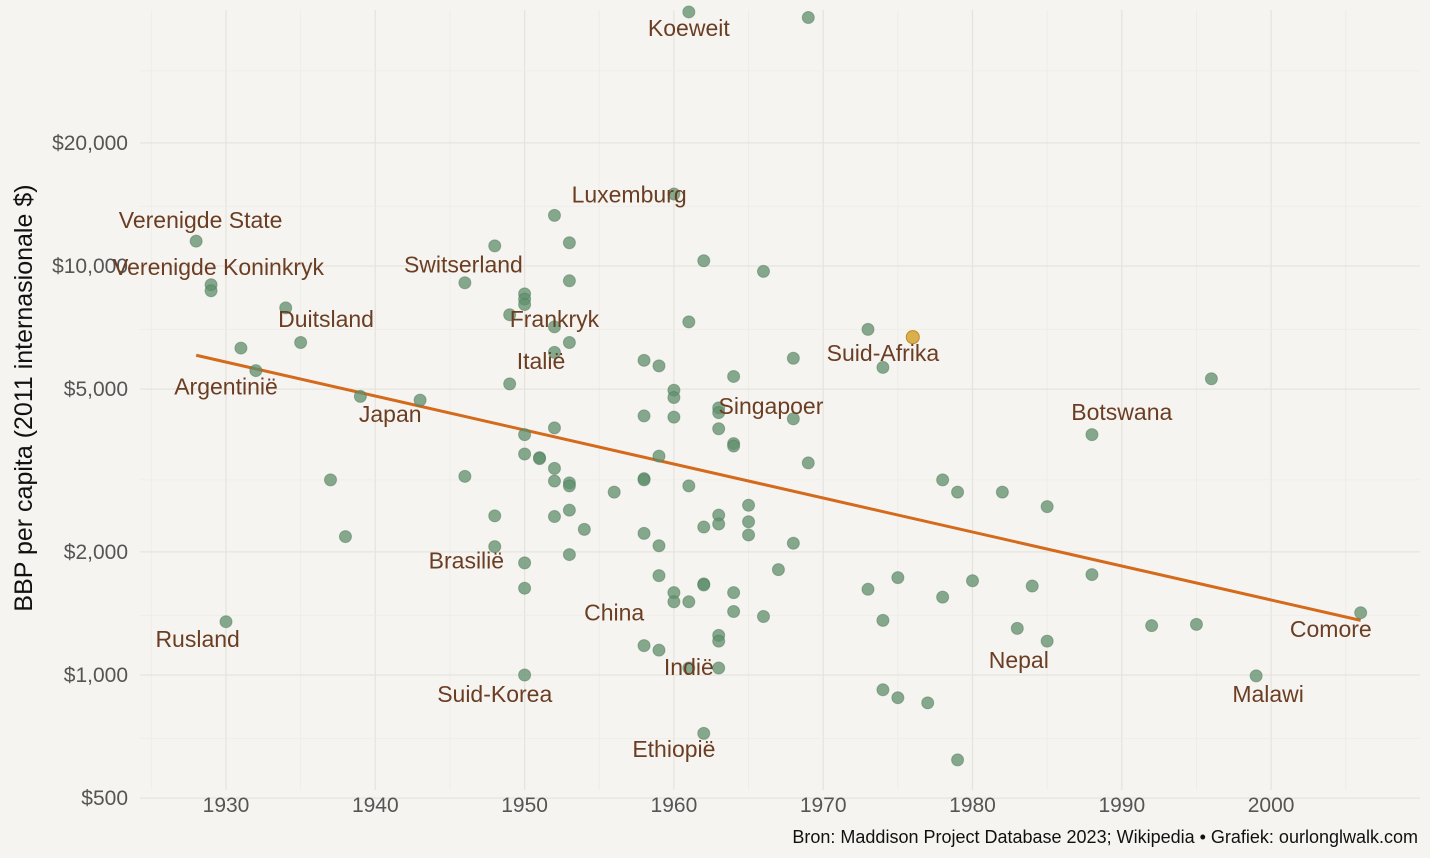 This screenshot has height=858, width=1430. What do you see at coordinates (90, 143) in the screenshot?
I see `y-tick-label: $20,000` at bounding box center [90, 143].